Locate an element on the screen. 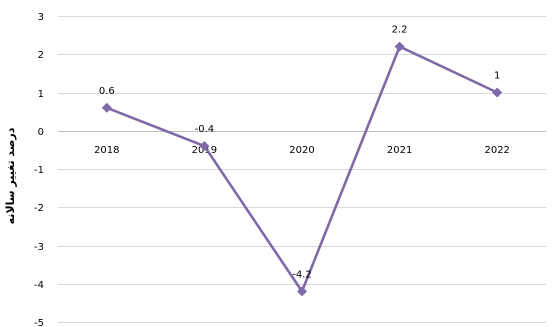 The image size is (554, 327). x-tick-label: 2020 is located at coordinates (301, 150).